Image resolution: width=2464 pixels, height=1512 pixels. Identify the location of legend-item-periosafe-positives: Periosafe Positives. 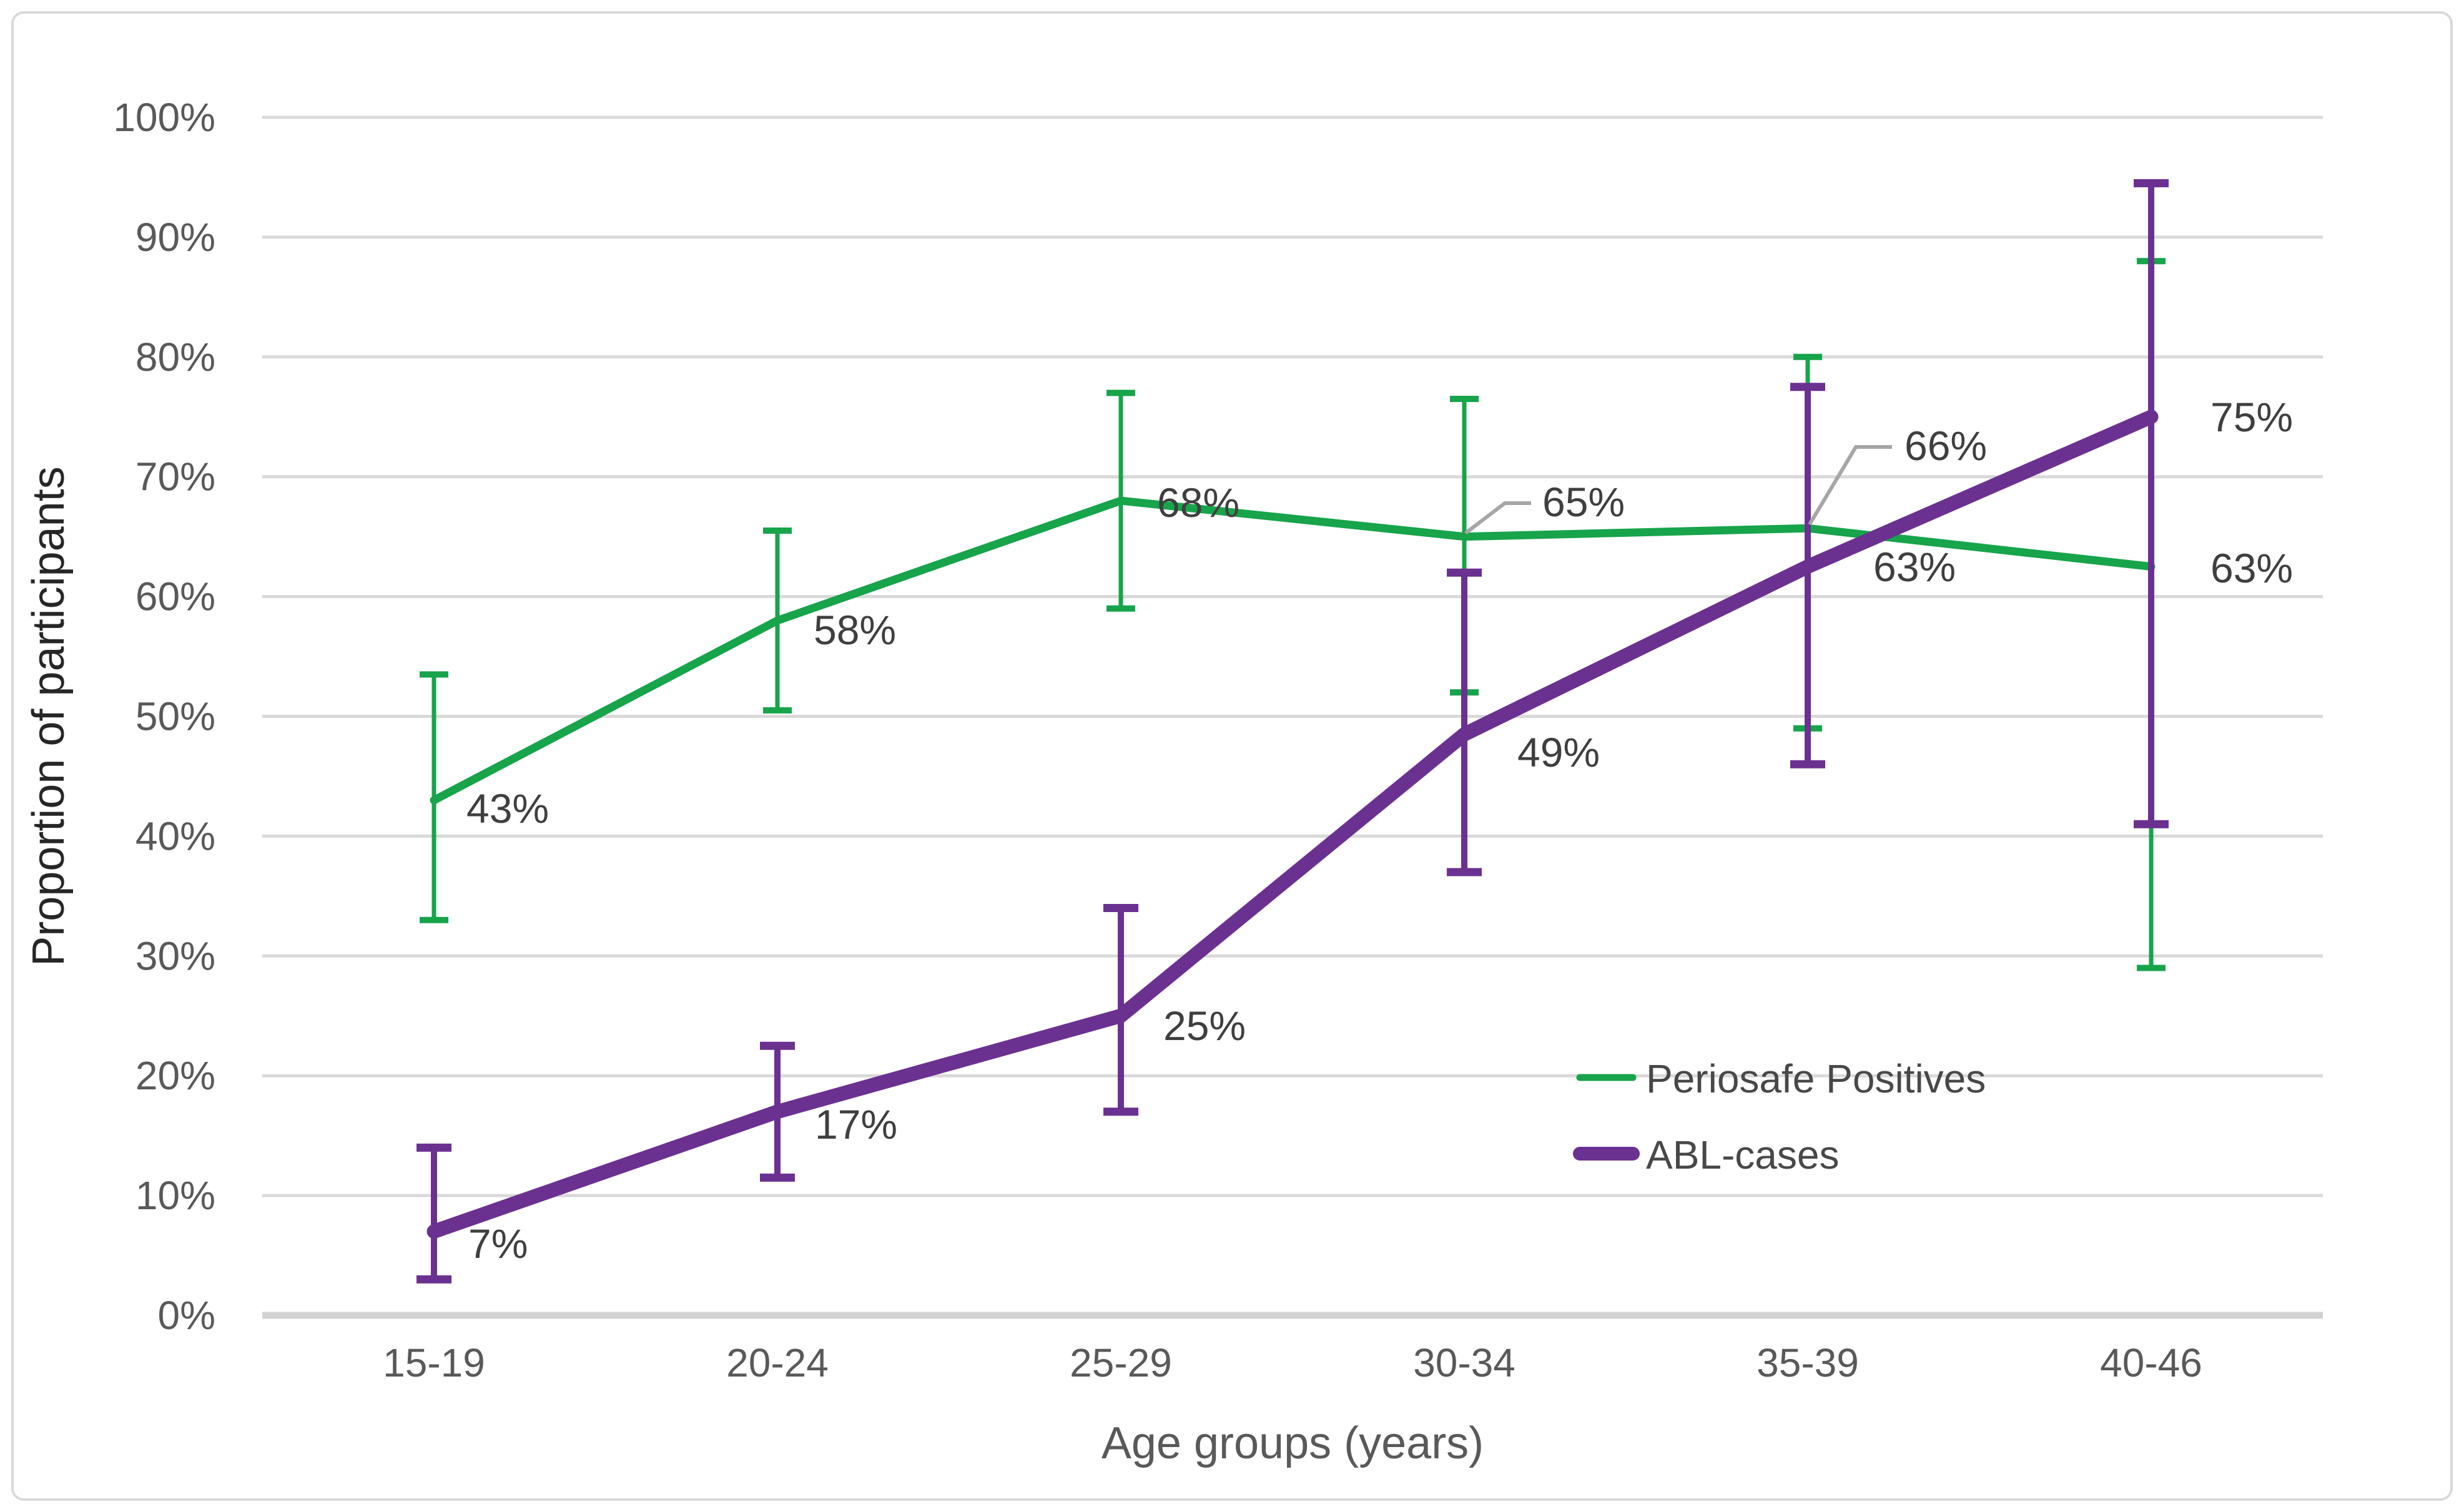
(1781, 1078).